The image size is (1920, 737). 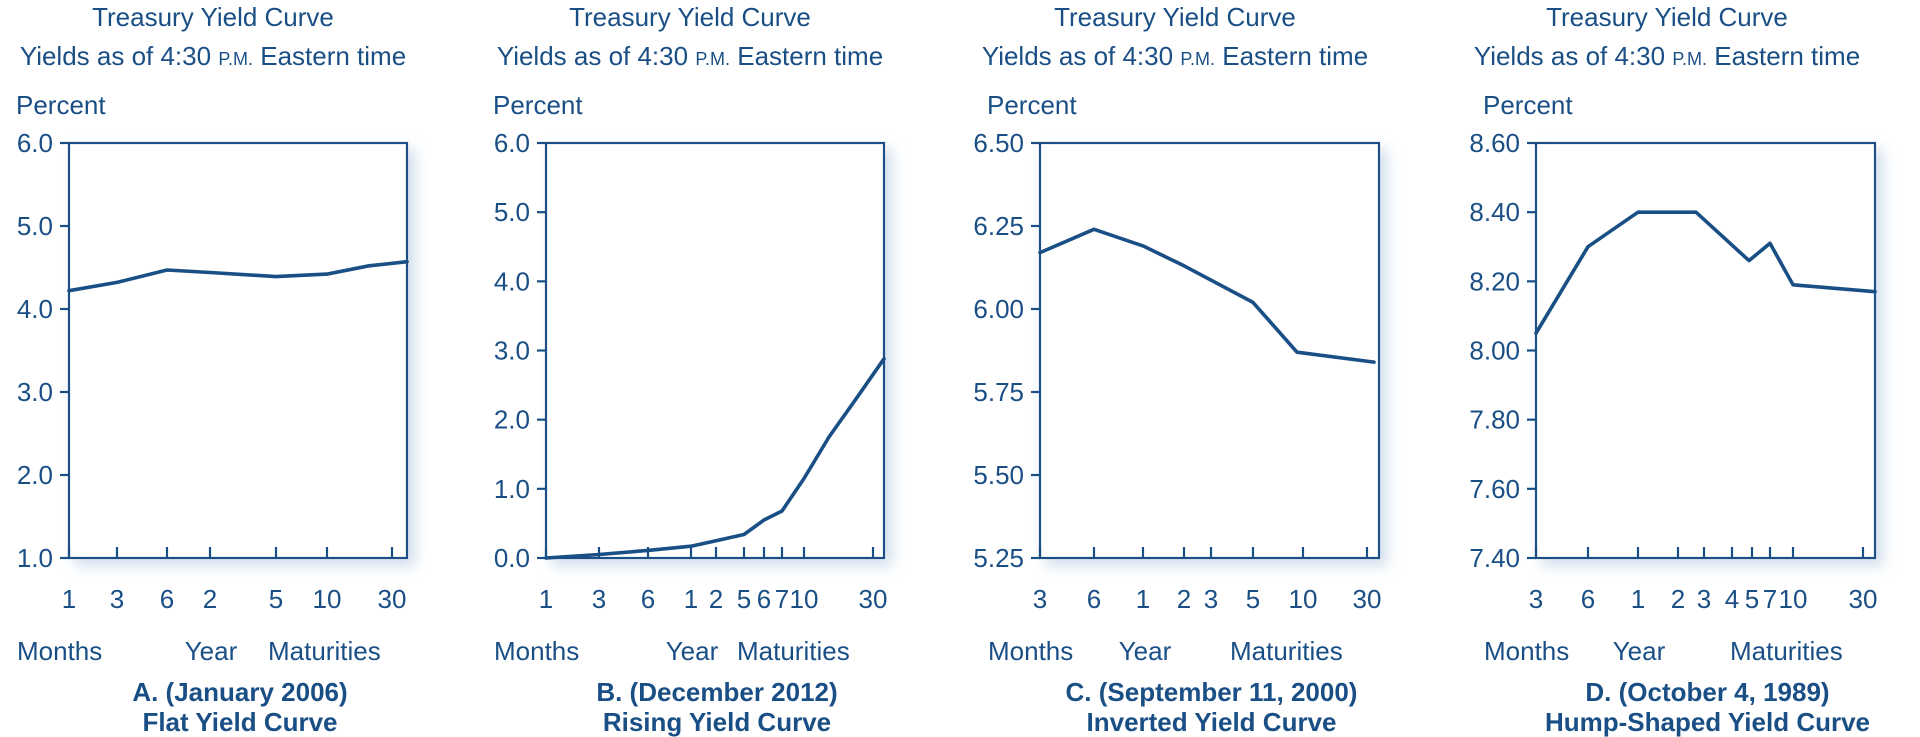 What do you see at coordinates (1494, 558) in the screenshot?
I see `y-tick-label: 7.40` at bounding box center [1494, 558].